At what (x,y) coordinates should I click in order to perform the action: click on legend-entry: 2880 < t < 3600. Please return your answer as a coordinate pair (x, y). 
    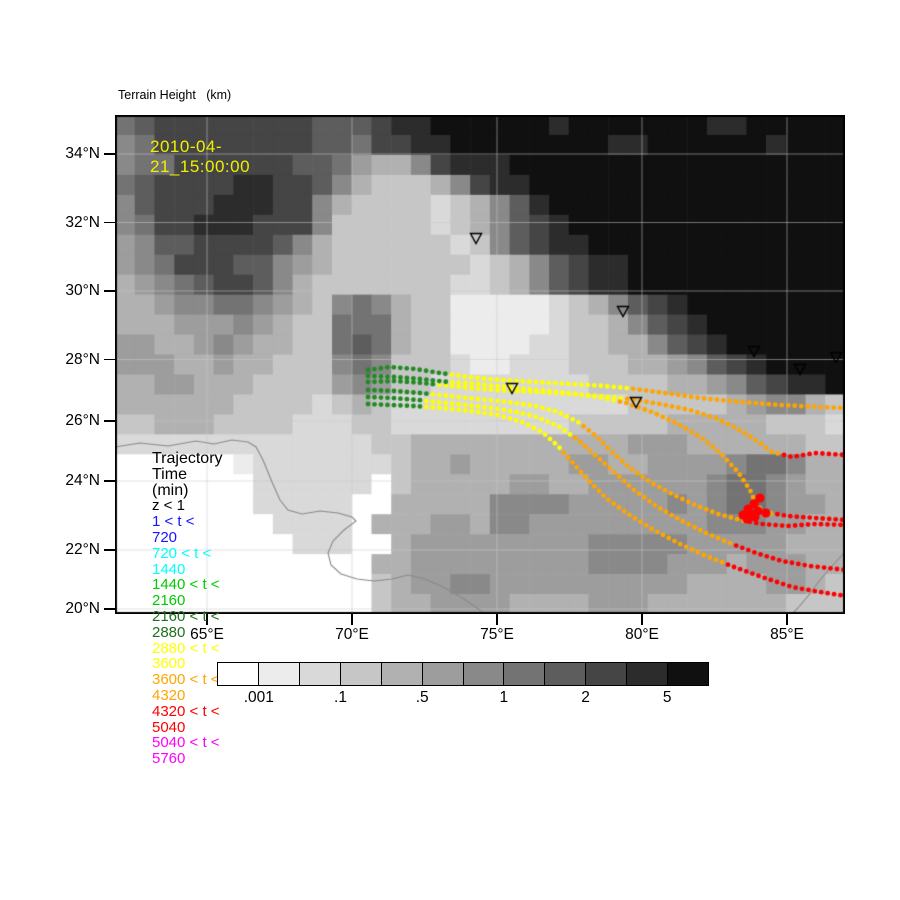
    Looking at the image, I should click on (186, 656).